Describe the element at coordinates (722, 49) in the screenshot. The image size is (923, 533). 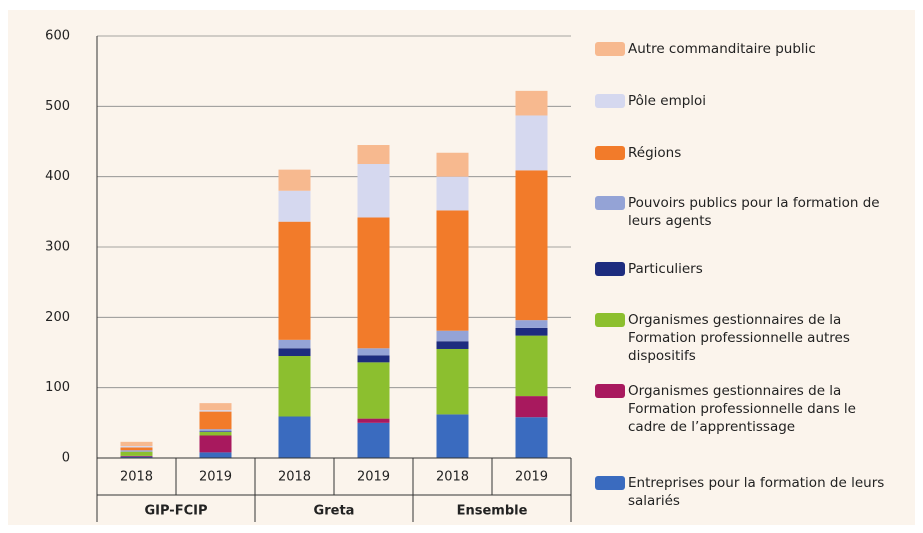
I see `legend-label: Autre commanditaire public` at that location.